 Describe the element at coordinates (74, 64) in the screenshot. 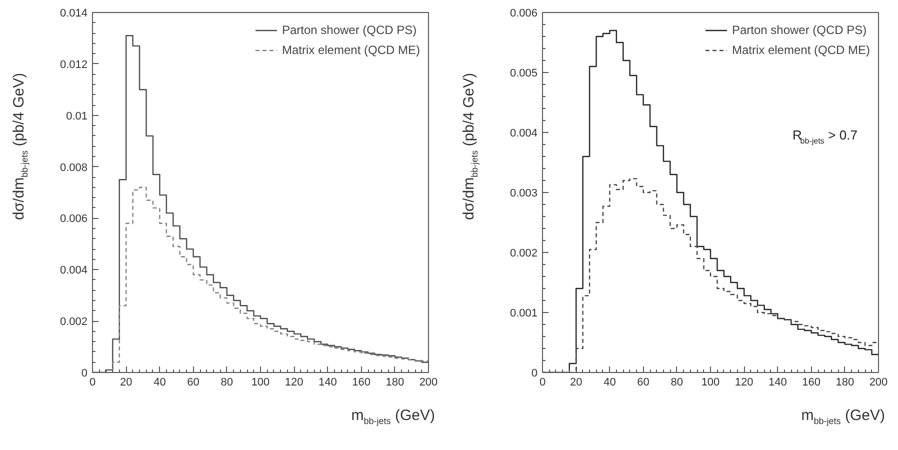

I see `y-tick-label: 0.012` at that location.